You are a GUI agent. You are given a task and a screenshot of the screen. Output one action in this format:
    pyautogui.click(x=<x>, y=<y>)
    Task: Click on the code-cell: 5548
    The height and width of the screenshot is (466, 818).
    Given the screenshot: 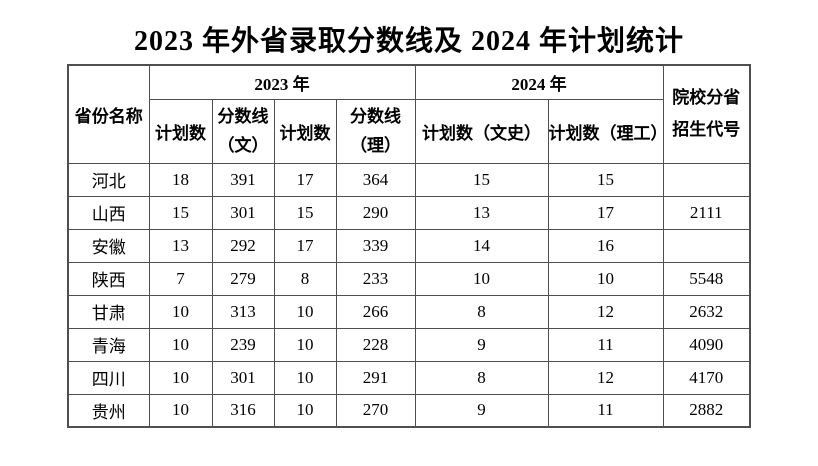 What is the action you would take?
    pyautogui.click(x=706, y=278)
    